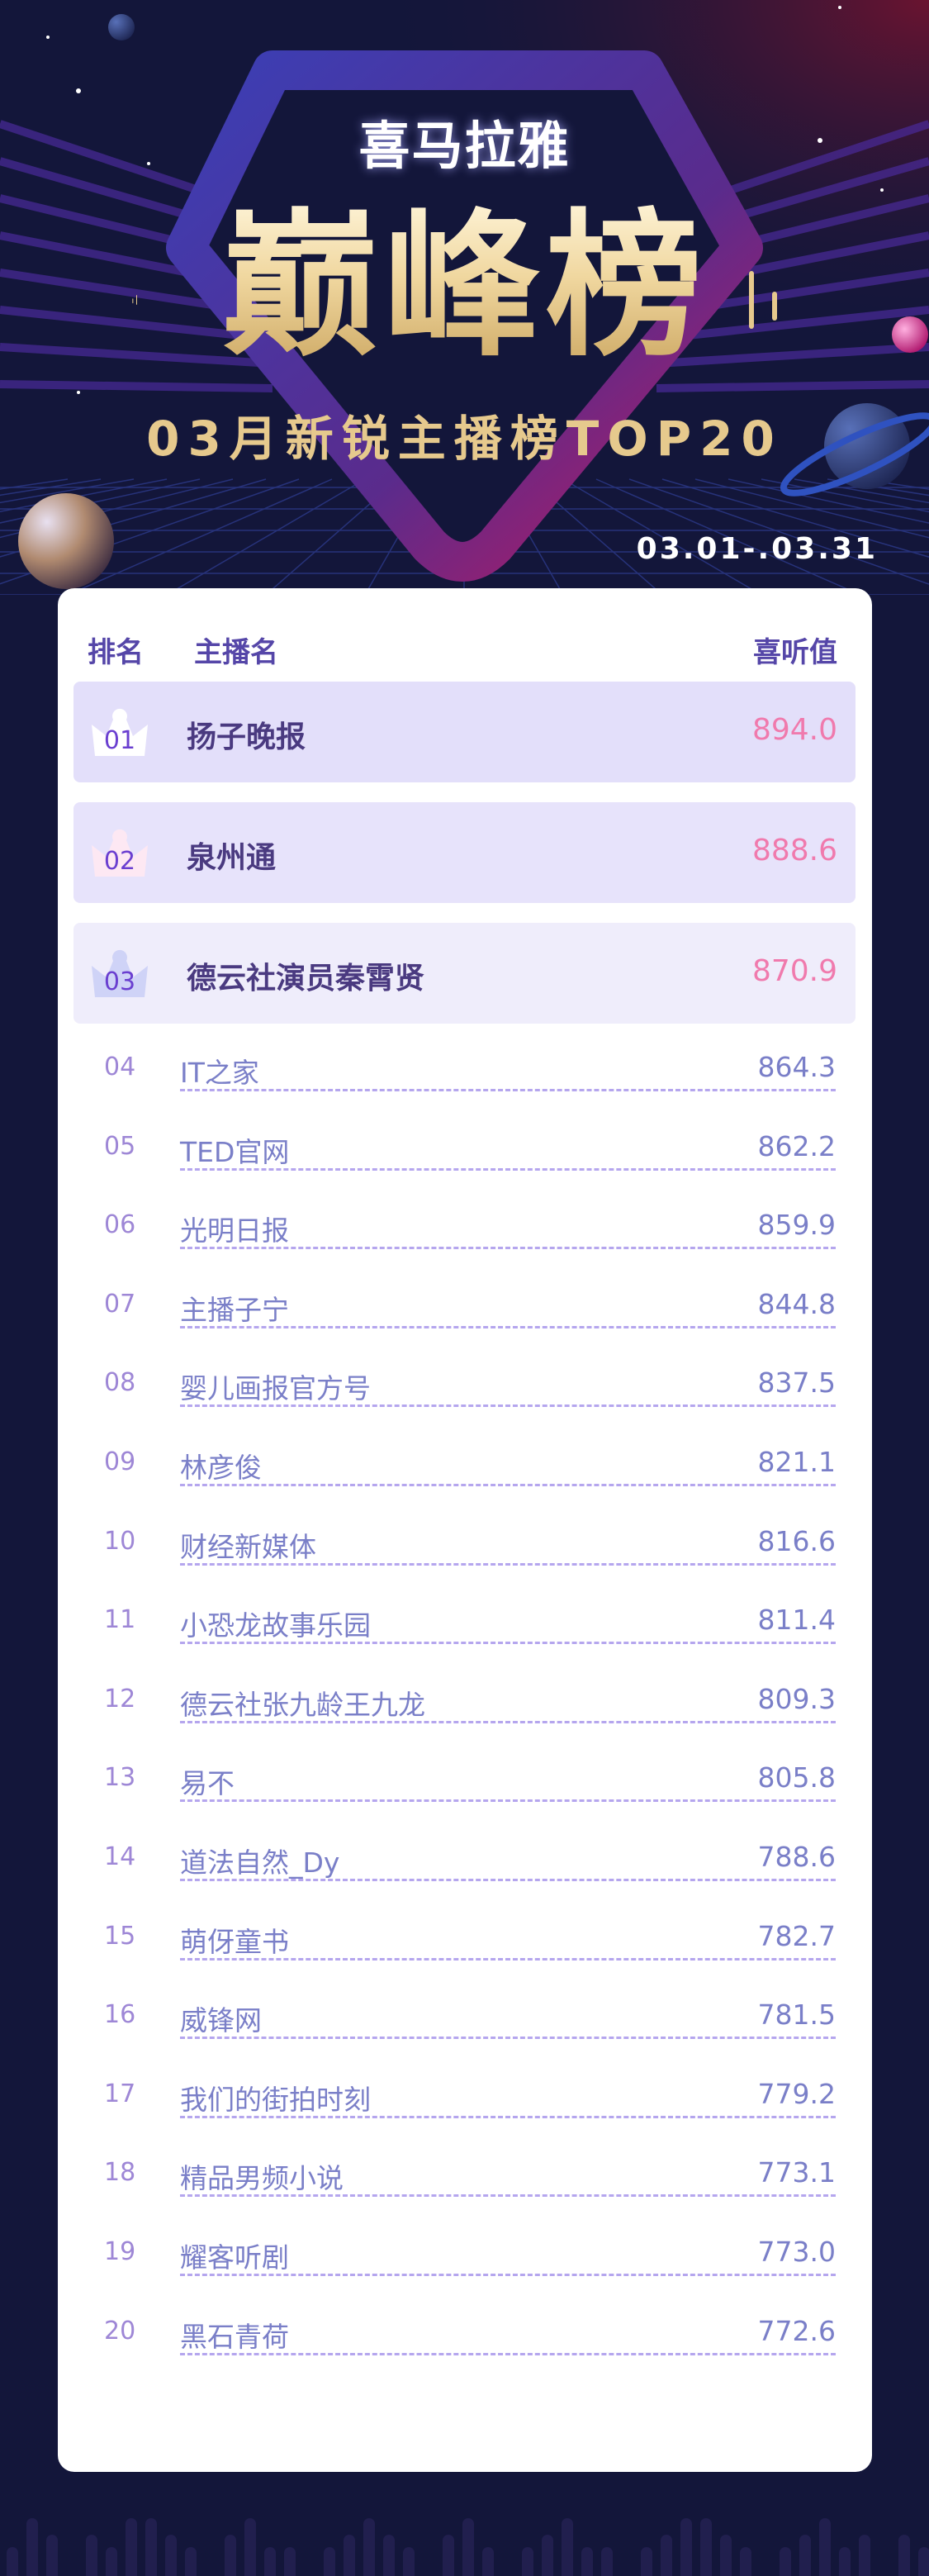  I want to click on top-rank-row: 01 扬子晚报 894.0, so click(465, 732).